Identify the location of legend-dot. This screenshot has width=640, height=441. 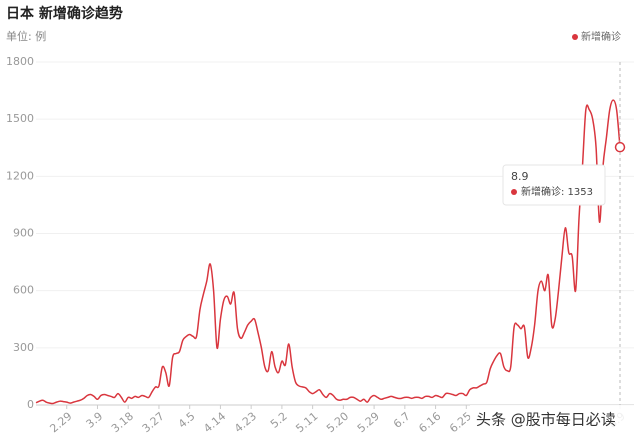
(575, 37).